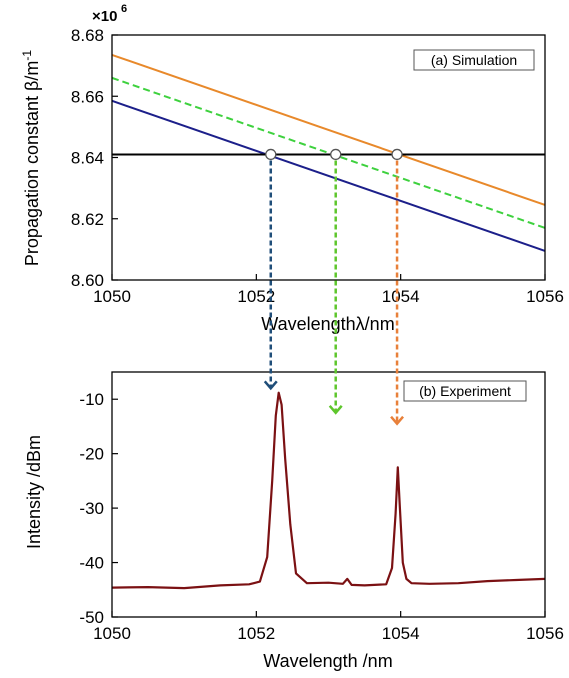 This screenshot has height=678, width=569. Describe the element at coordinates (256, 633) in the screenshot. I see `panel-b-x-tick-label: 1052` at that location.